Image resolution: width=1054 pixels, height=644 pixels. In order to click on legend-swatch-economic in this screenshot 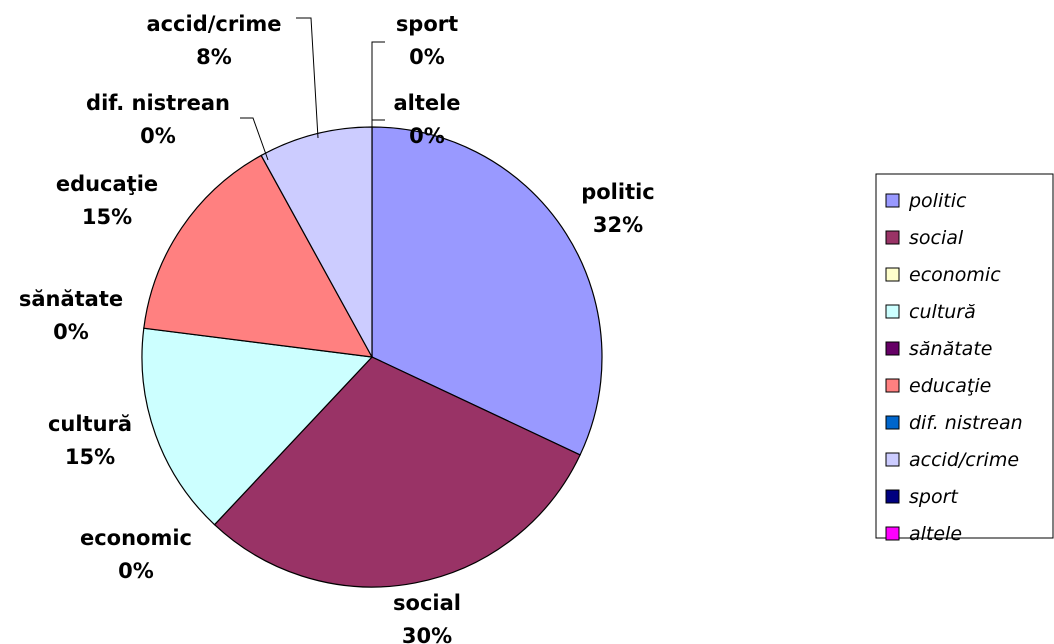, I will do `click(892, 274)`.